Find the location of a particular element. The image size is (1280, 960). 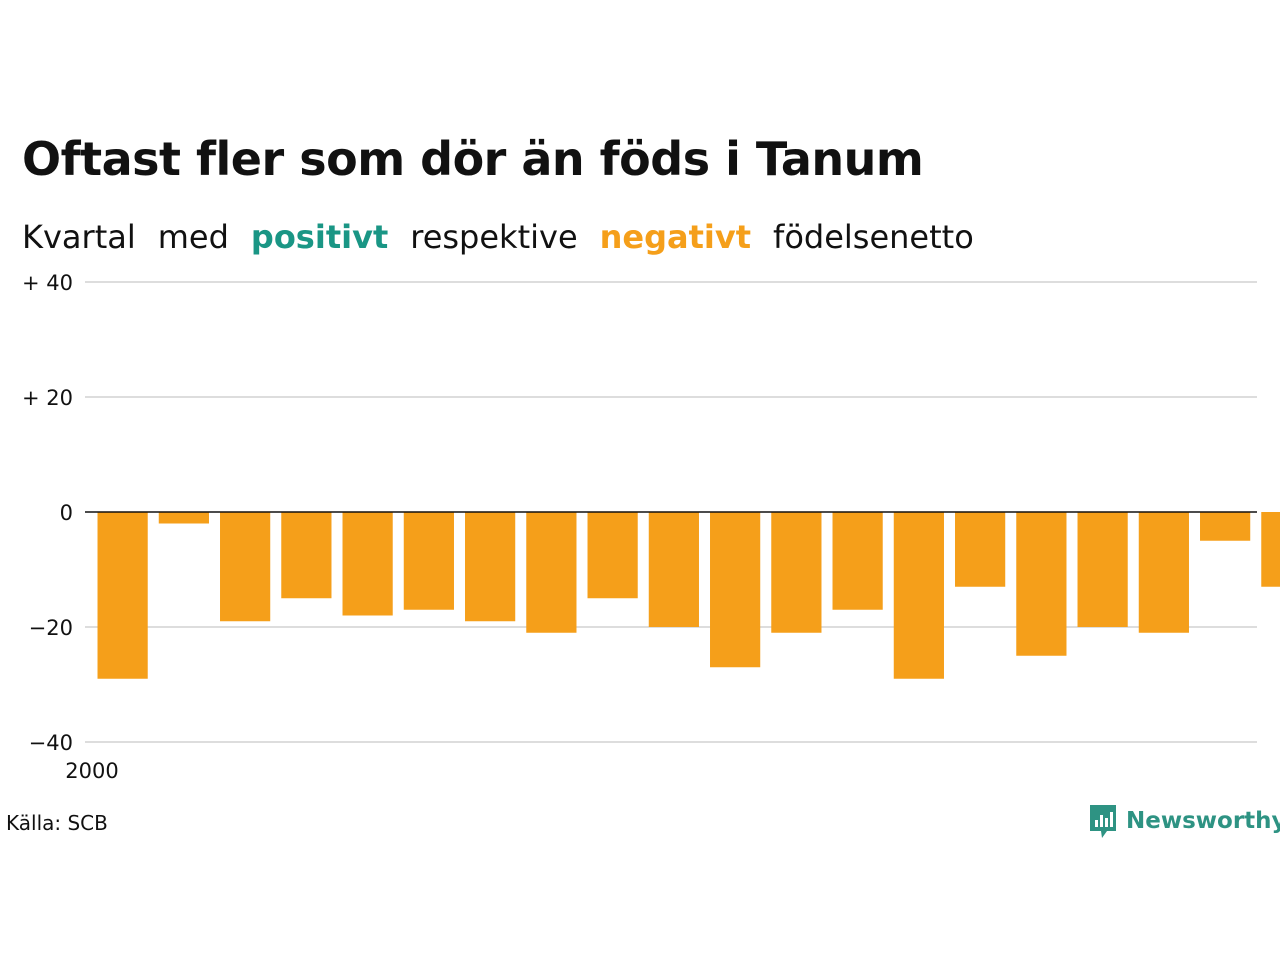

subtitle-part-quarter: Kvartal is located at coordinates (79, 237).